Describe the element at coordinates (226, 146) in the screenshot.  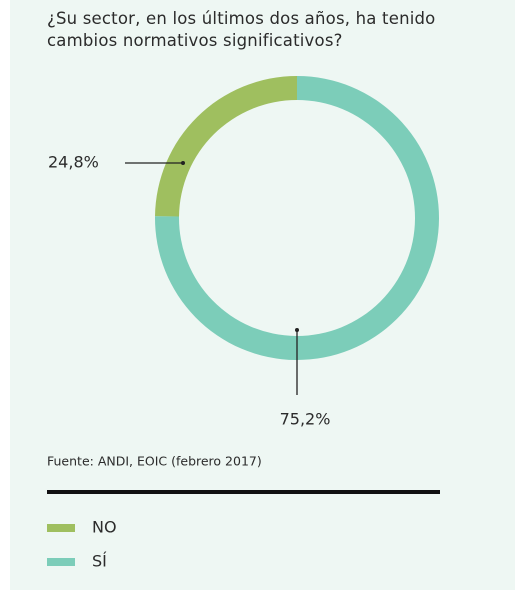
I see `donut-slice` at that location.